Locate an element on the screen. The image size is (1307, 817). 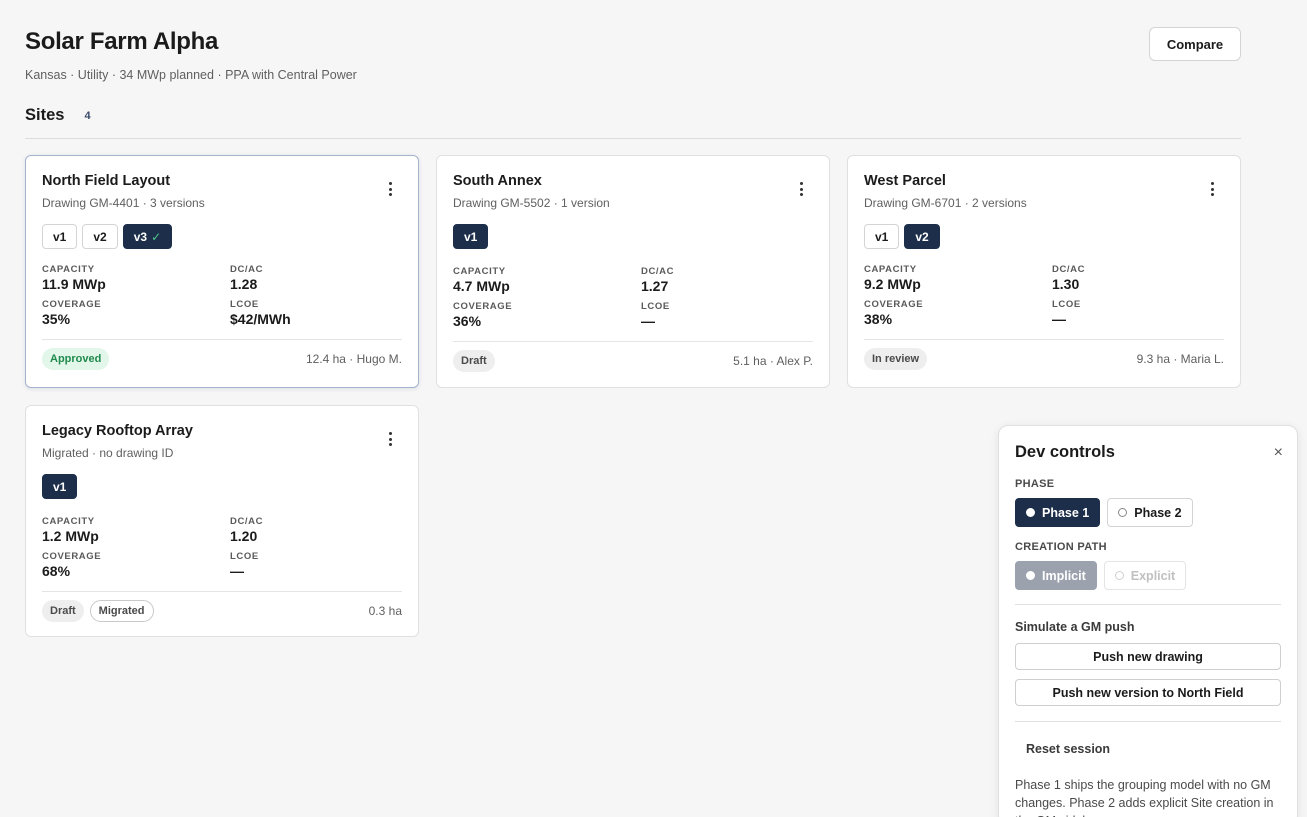
site-card-meta: 12.4 ha · Hugo M. is located at coordinates (353, 359).